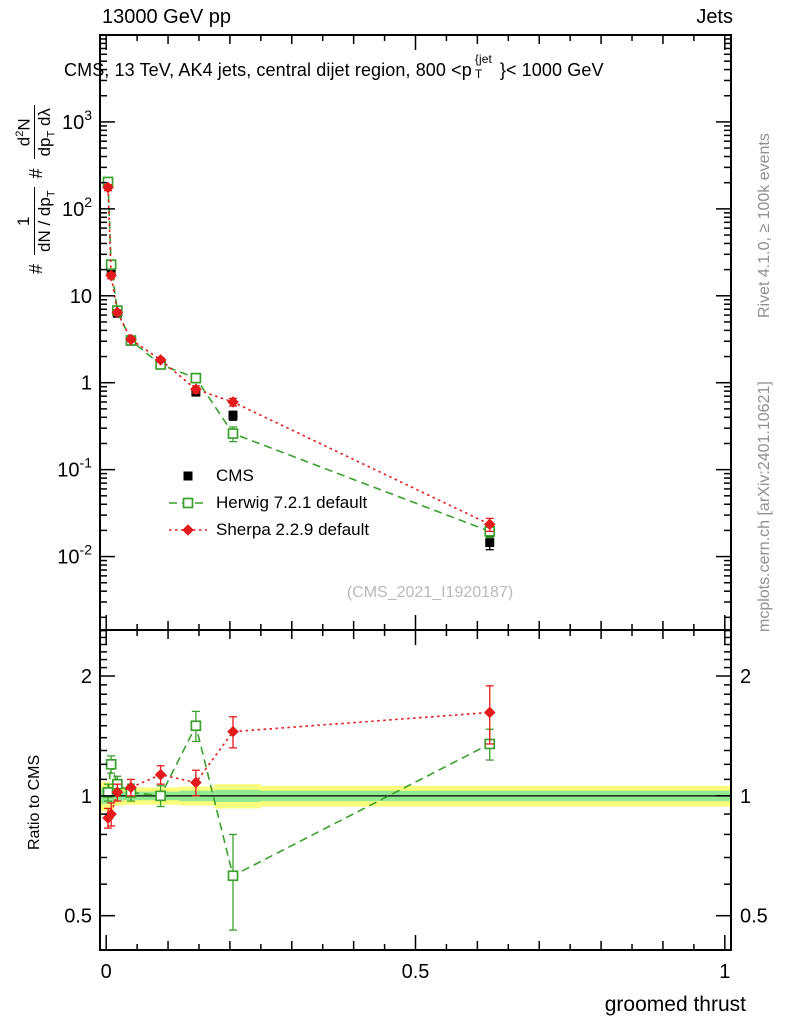 Image resolution: width=786 pixels, height=1024 pixels. I want to click on observable-fraction-den: dpT dλ, so click(46, 132).